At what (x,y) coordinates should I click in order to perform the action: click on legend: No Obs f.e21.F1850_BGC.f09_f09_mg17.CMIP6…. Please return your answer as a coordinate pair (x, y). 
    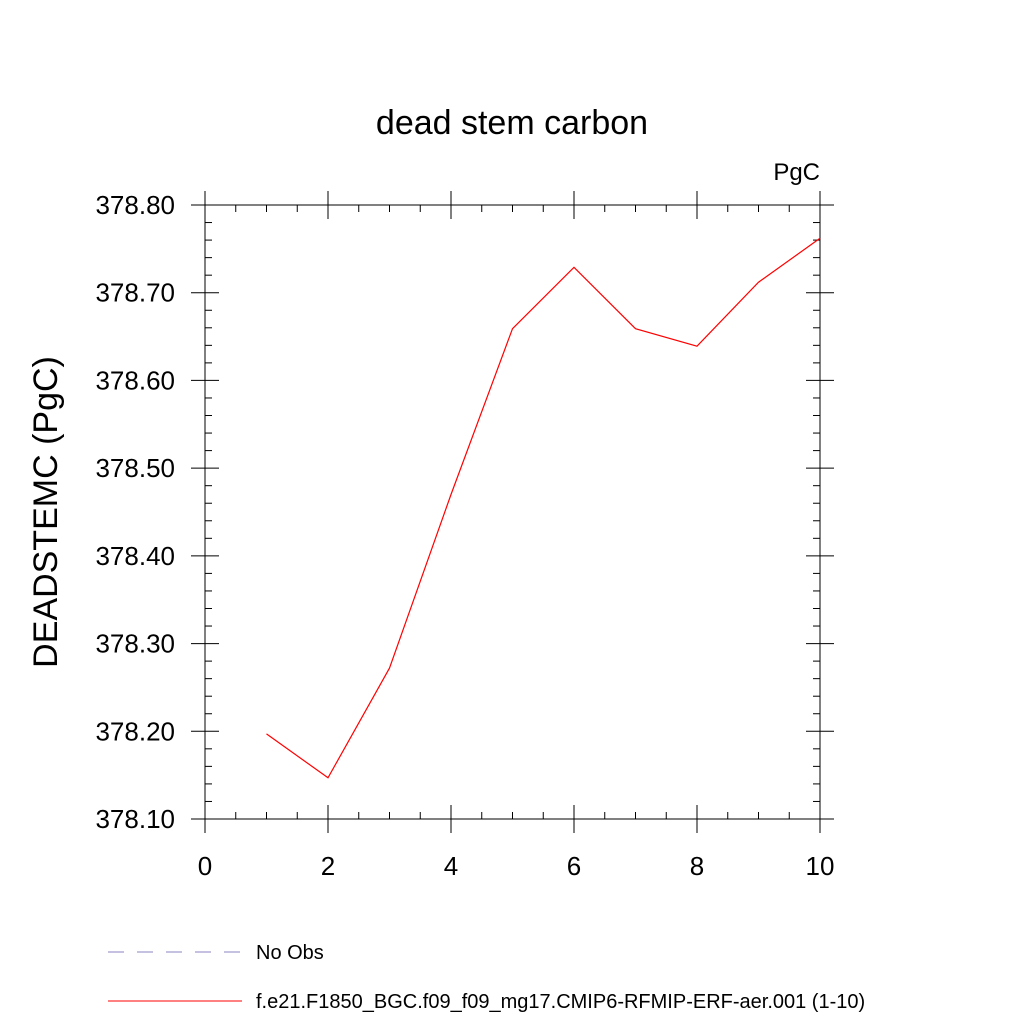
    Looking at the image, I should click on (486, 977).